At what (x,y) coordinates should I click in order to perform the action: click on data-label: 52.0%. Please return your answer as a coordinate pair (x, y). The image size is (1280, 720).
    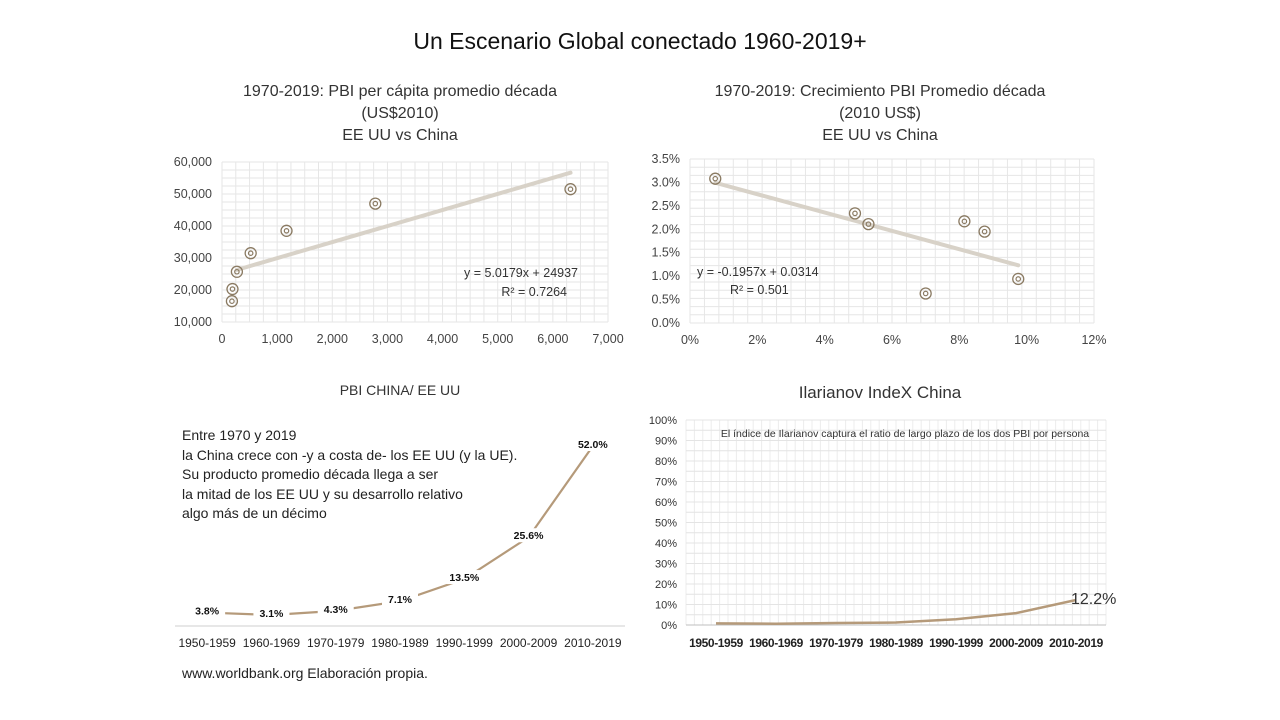
    Looking at the image, I should click on (593, 445).